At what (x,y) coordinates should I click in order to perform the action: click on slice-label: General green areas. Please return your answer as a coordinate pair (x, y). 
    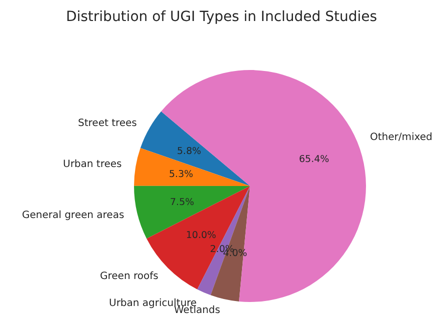
    Looking at the image, I should click on (73, 215).